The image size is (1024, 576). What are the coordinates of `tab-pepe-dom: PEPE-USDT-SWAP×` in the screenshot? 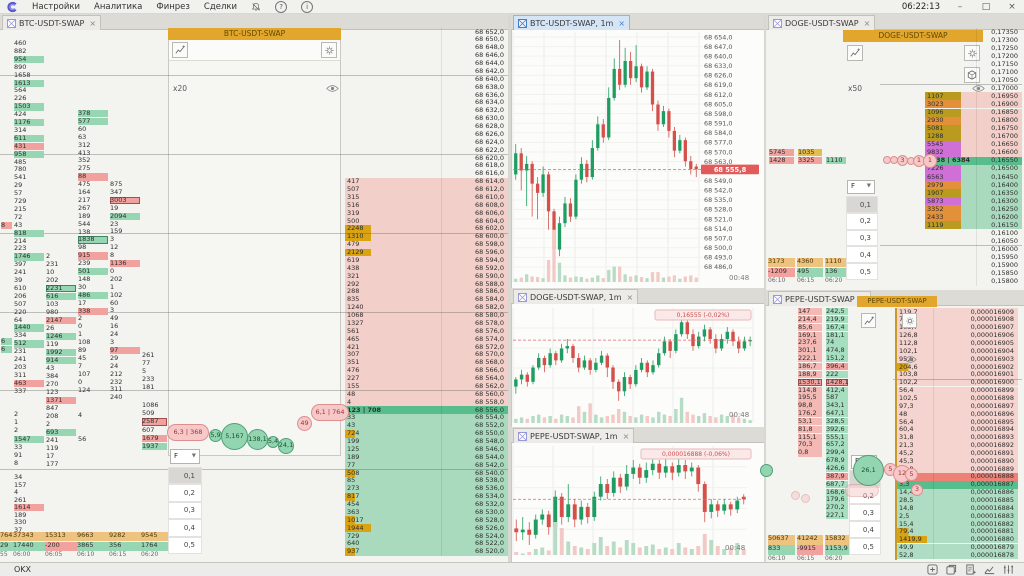 It's located at (820, 298).